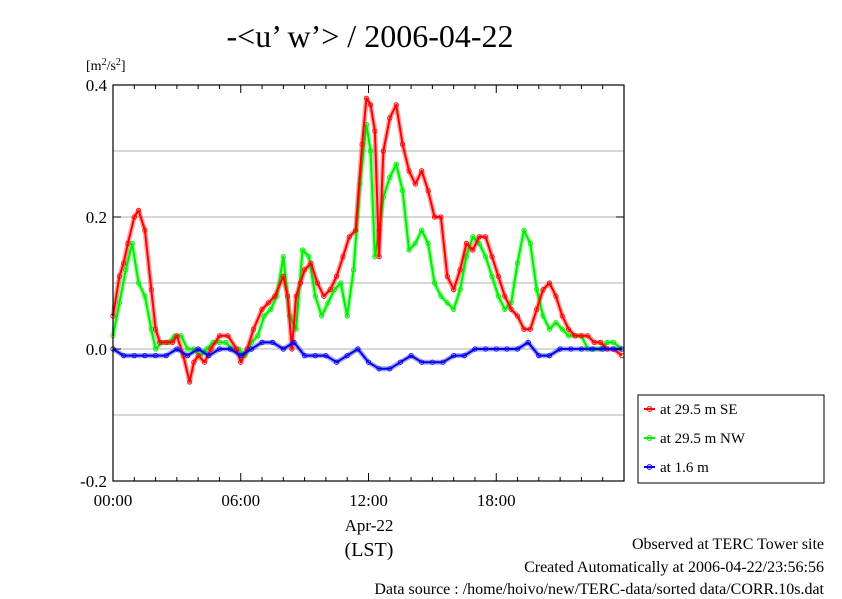  What do you see at coordinates (695, 439) in the screenshot?
I see `legend-items: at 29.5 m SE at 29.5 m NW at 1.6 m` at bounding box center [695, 439].